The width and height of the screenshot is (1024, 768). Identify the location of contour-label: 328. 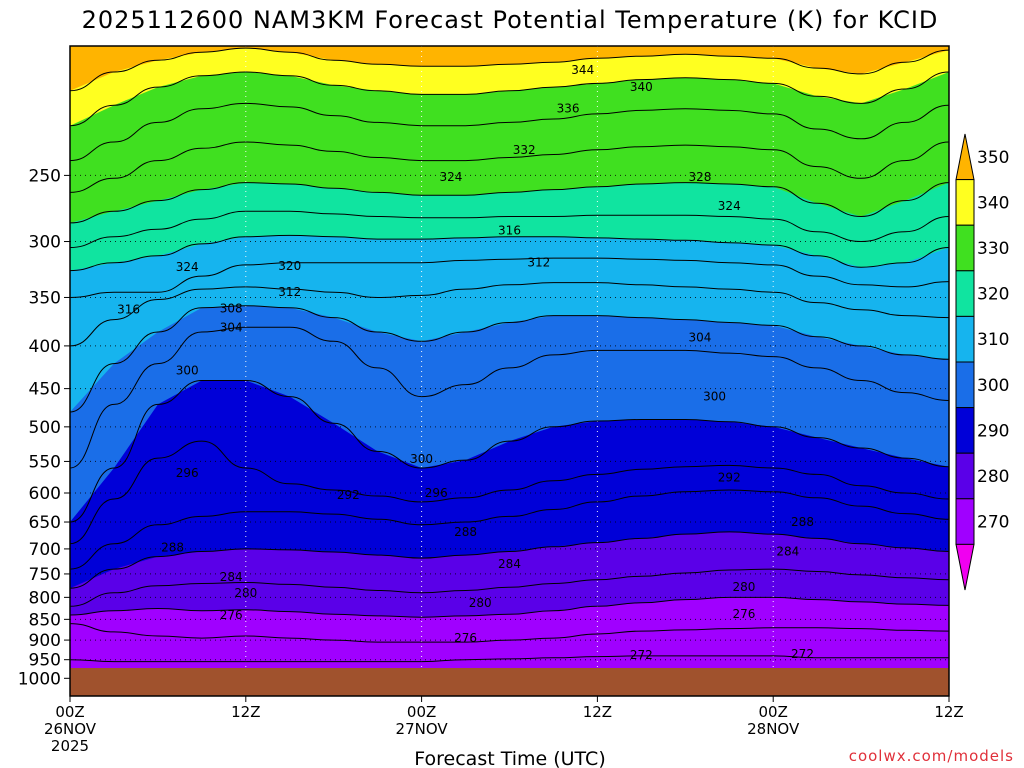
(699, 177).